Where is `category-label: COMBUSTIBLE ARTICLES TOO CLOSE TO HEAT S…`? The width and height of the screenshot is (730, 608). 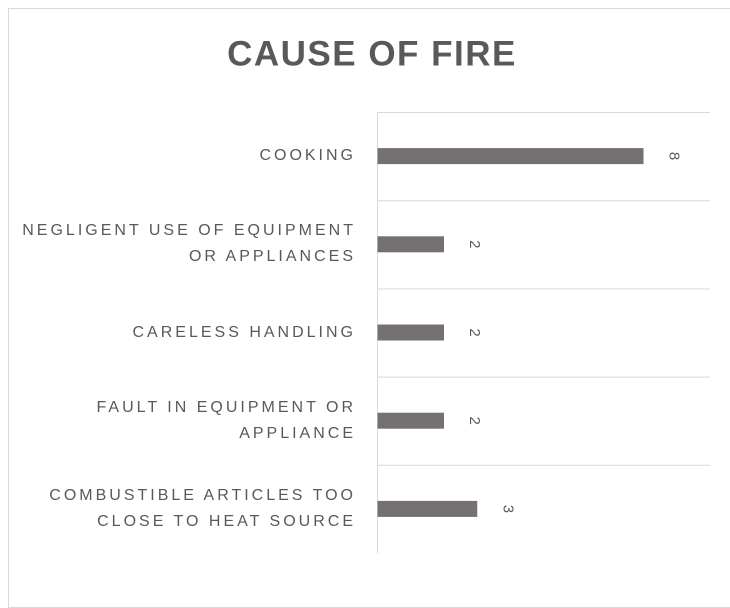
category-label: COMBUSTIBLE ARTICLES TOO CLOSE TO HEAT S… is located at coordinates (202, 508).